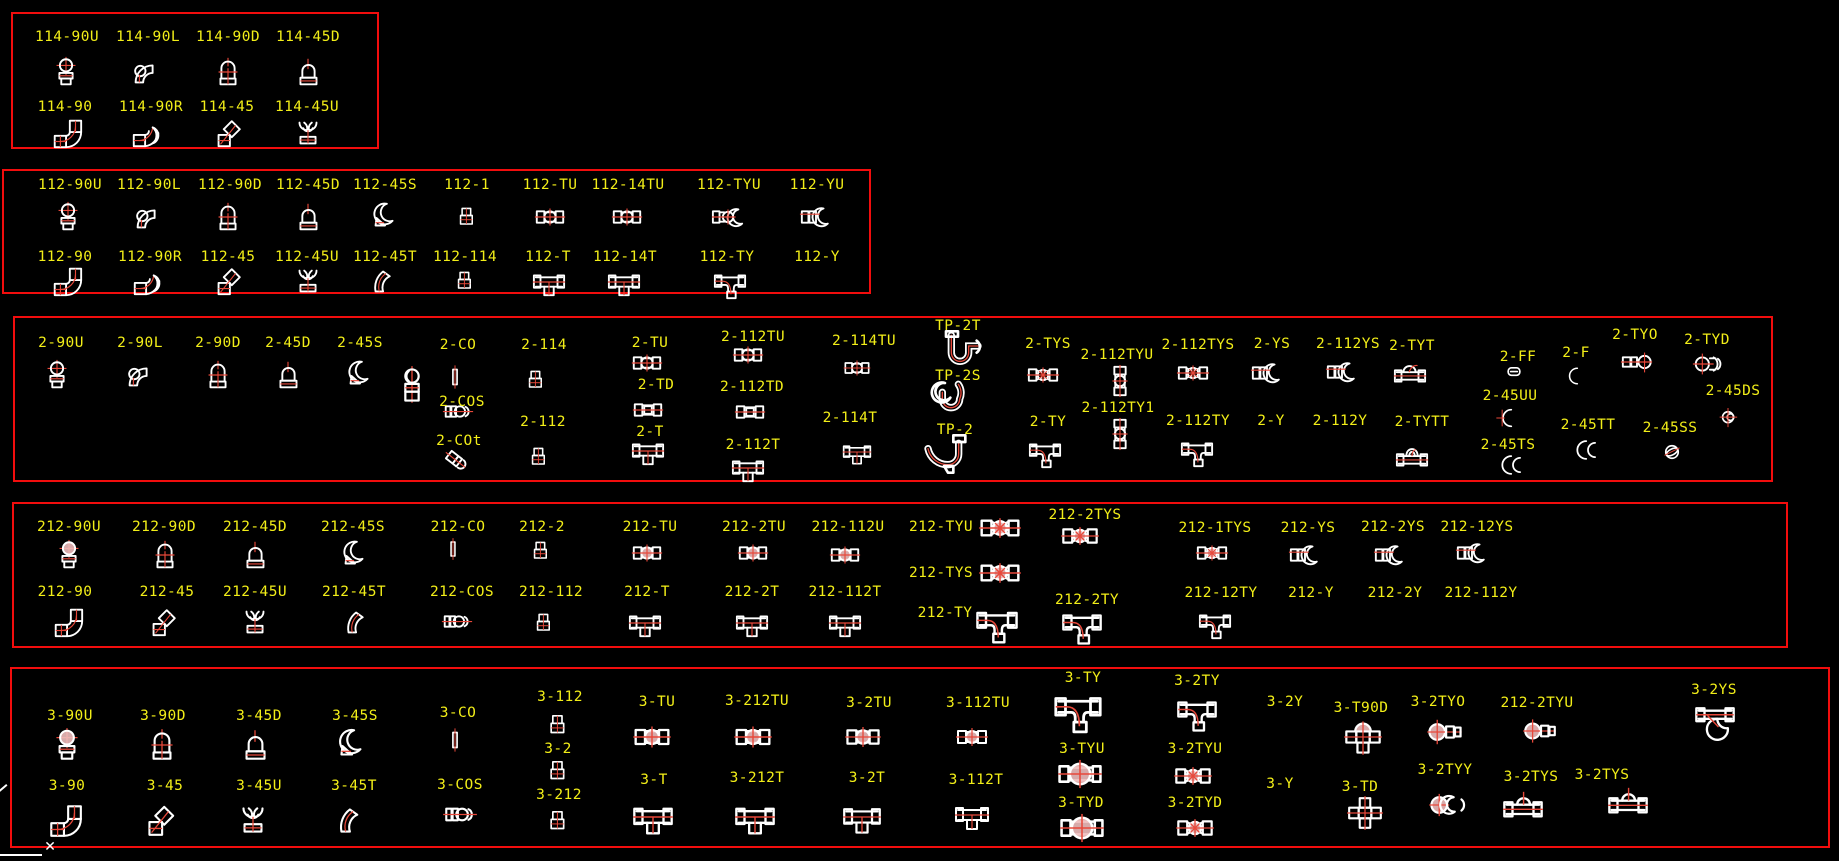 This screenshot has width=1839, height=861. I want to click on bend45t-icon, so click(352, 820).